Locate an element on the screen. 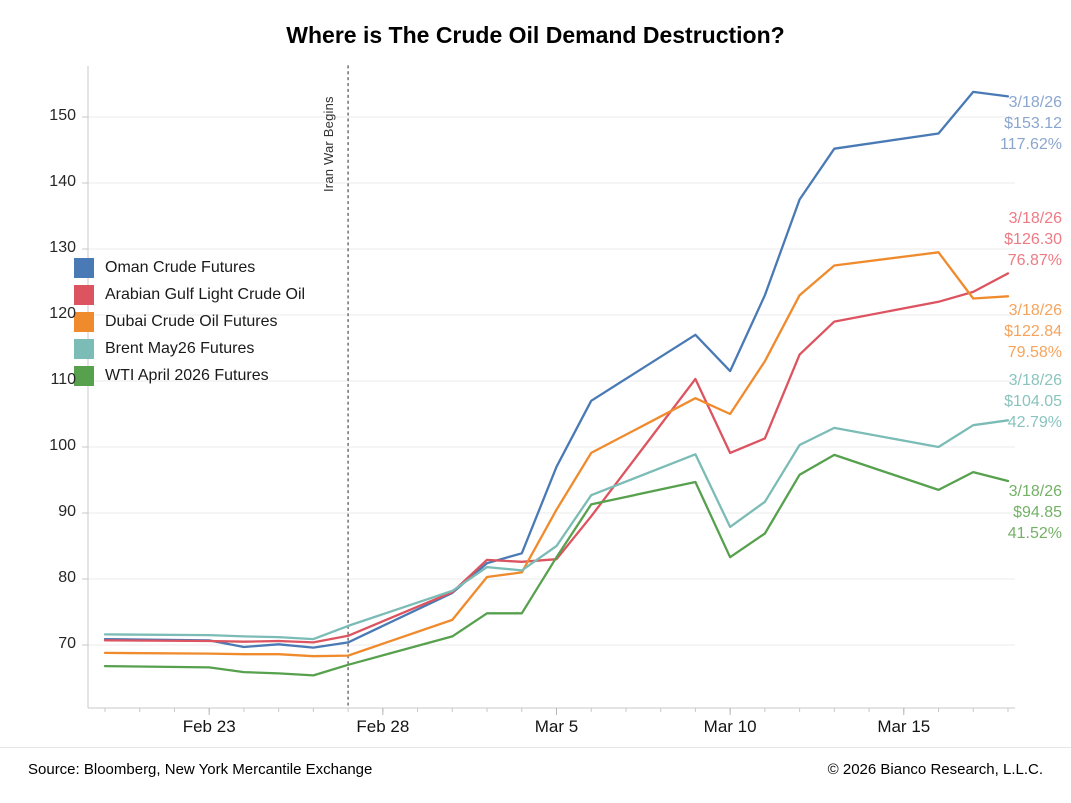 The height and width of the screenshot is (803, 1071). legend-label-wti-april-2026-futures: WTI April 2026 Futures is located at coordinates (187, 375).